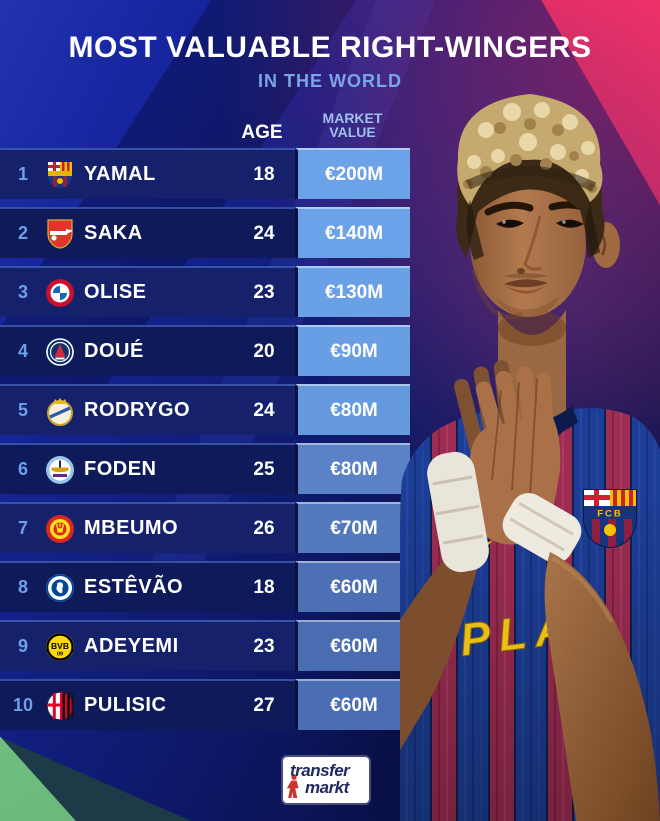 The height and width of the screenshot is (821, 660). I want to click on player-name: PULISIC, so click(125, 705).